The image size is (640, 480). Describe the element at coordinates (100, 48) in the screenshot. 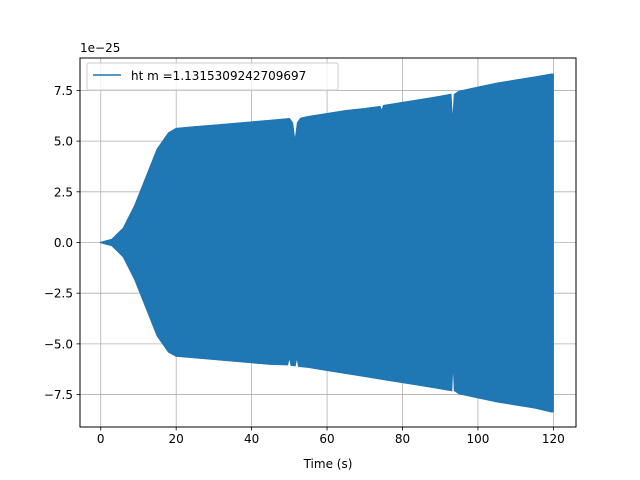

I see `y-axis-offset-text: 1e−25` at that location.